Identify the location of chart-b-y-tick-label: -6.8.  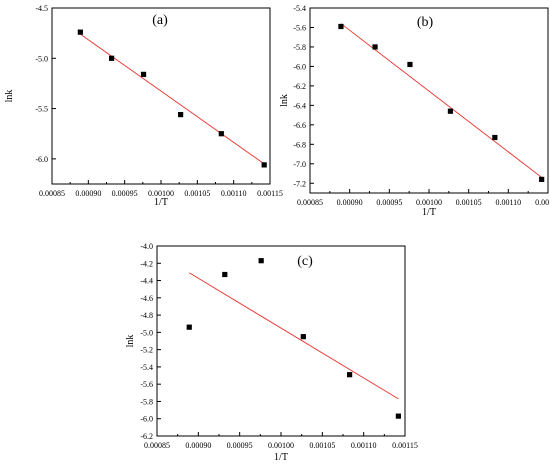
(299, 144).